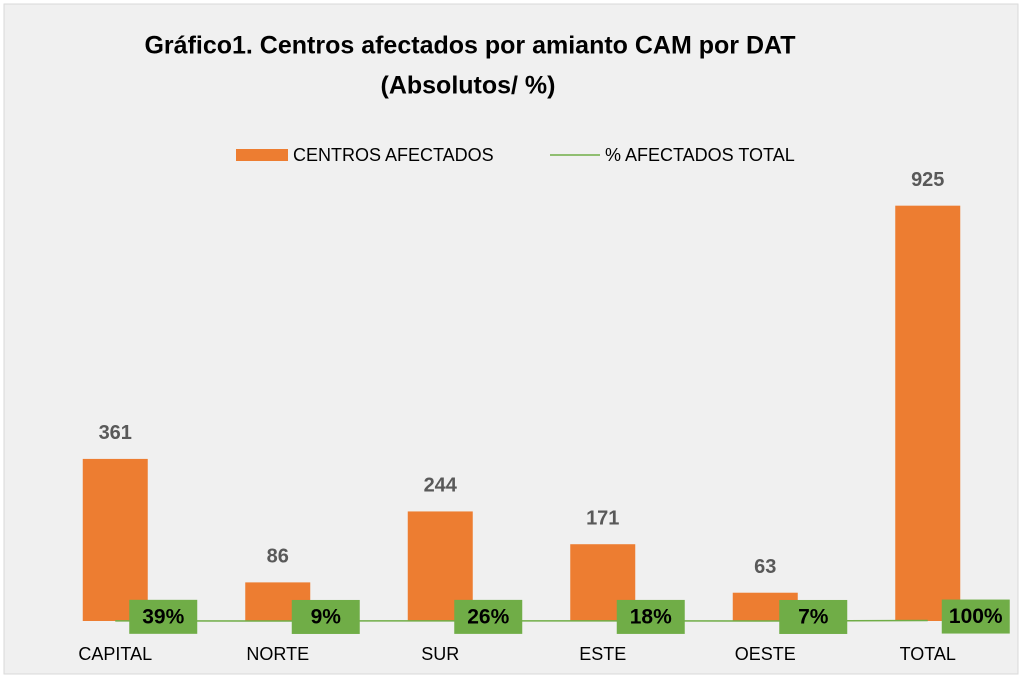 This screenshot has width=1022, height=678. Describe the element at coordinates (602, 519) in the screenshot. I see `data-label: 171` at that location.